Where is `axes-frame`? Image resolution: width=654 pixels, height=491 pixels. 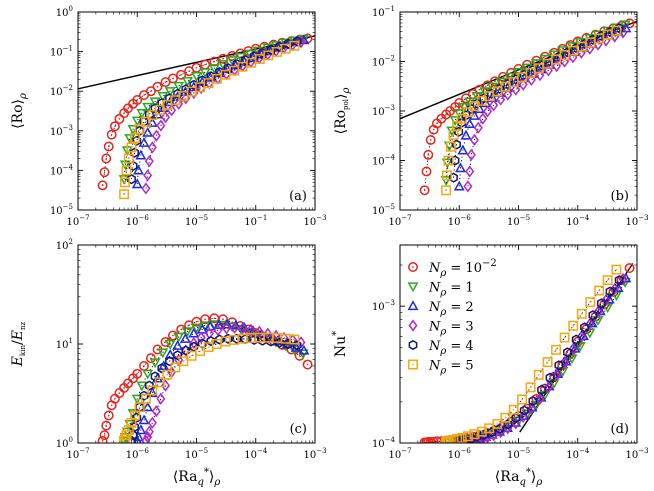
axes-frame is located at coordinates (196, 344).